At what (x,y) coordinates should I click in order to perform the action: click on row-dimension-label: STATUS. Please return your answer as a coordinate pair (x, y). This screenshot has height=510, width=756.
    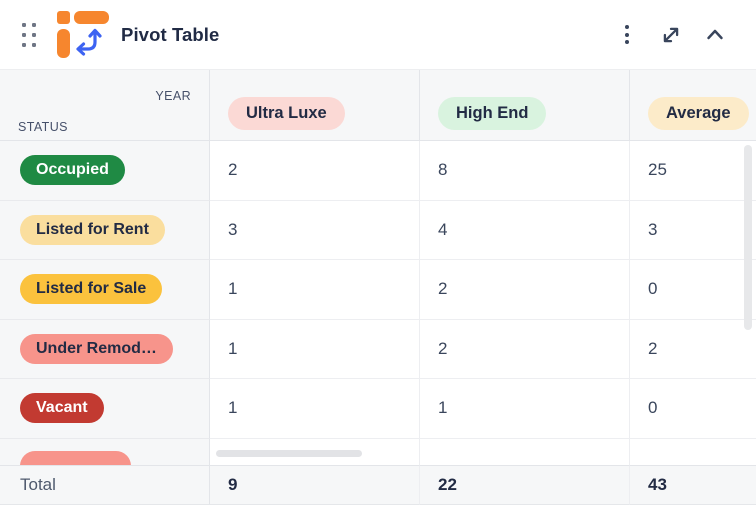
    Looking at the image, I should click on (43, 127).